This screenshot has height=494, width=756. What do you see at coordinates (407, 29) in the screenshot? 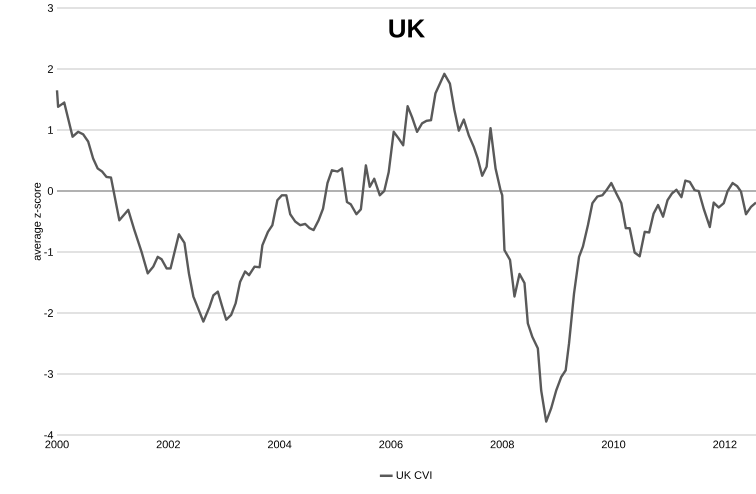
I see `chart-title: UK` at bounding box center [407, 29].